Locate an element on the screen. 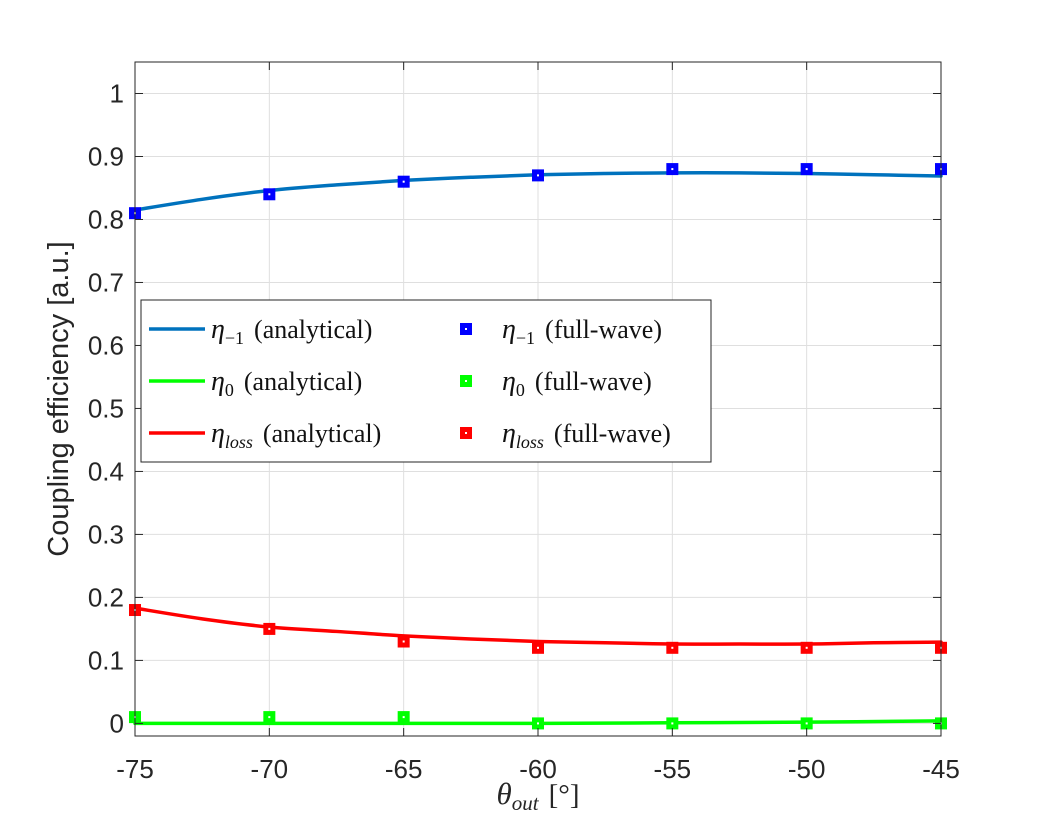 The width and height of the screenshot is (1042, 827). y-axis-label: Coupling efficiency [a.u.] is located at coordinates (59, 398).